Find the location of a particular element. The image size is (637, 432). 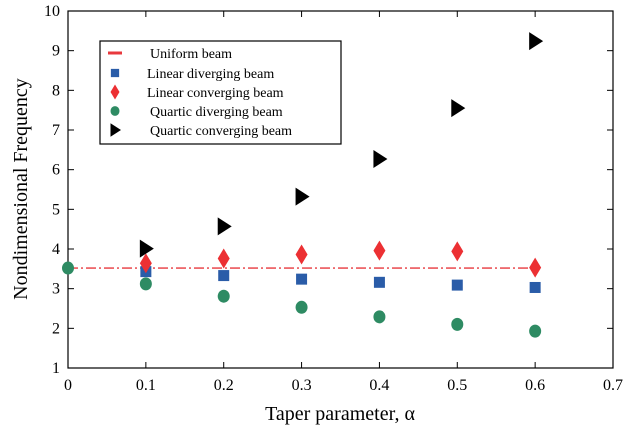

x-tick-label: 0.5 is located at coordinates (457, 385).